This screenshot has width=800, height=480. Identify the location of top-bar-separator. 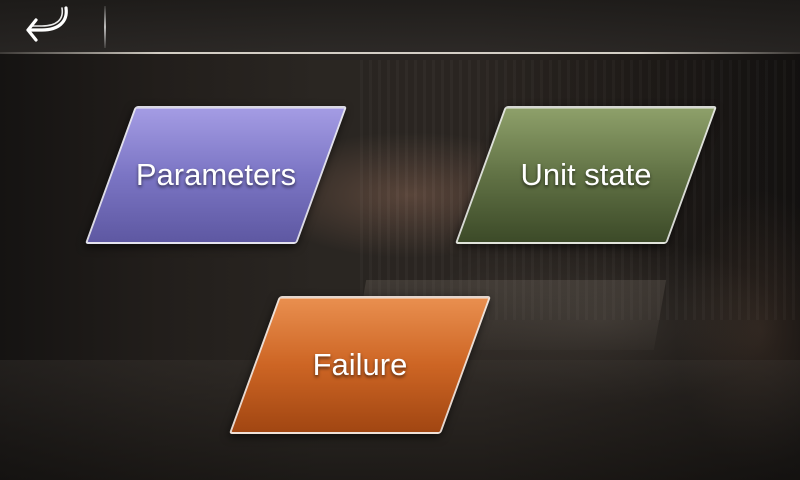
(400, 53).